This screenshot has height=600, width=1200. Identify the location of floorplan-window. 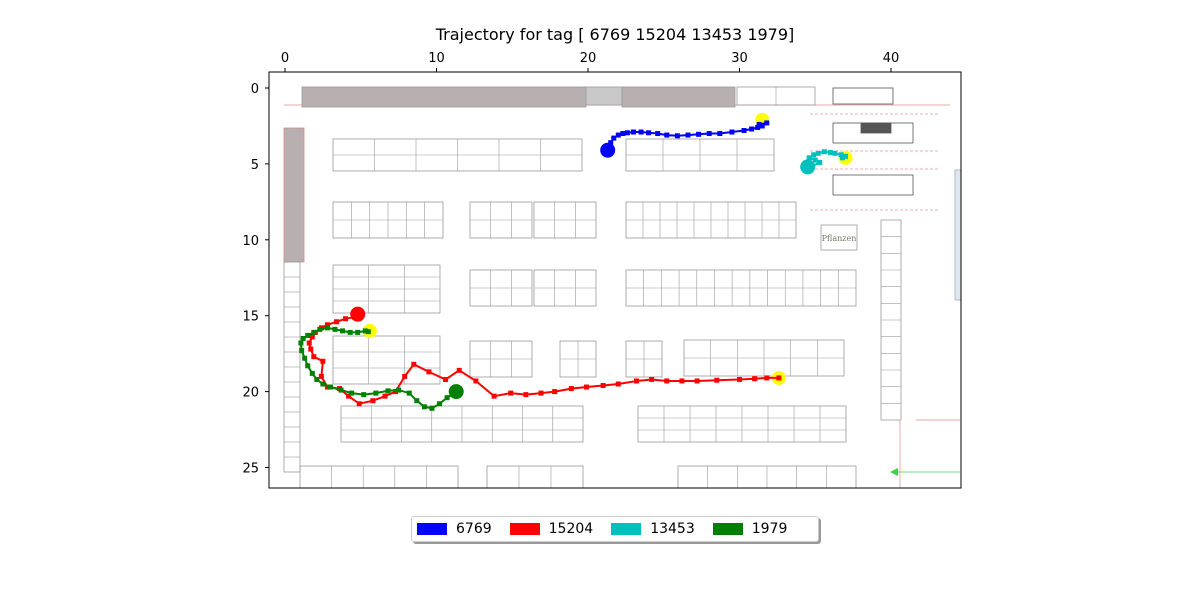
(957, 235).